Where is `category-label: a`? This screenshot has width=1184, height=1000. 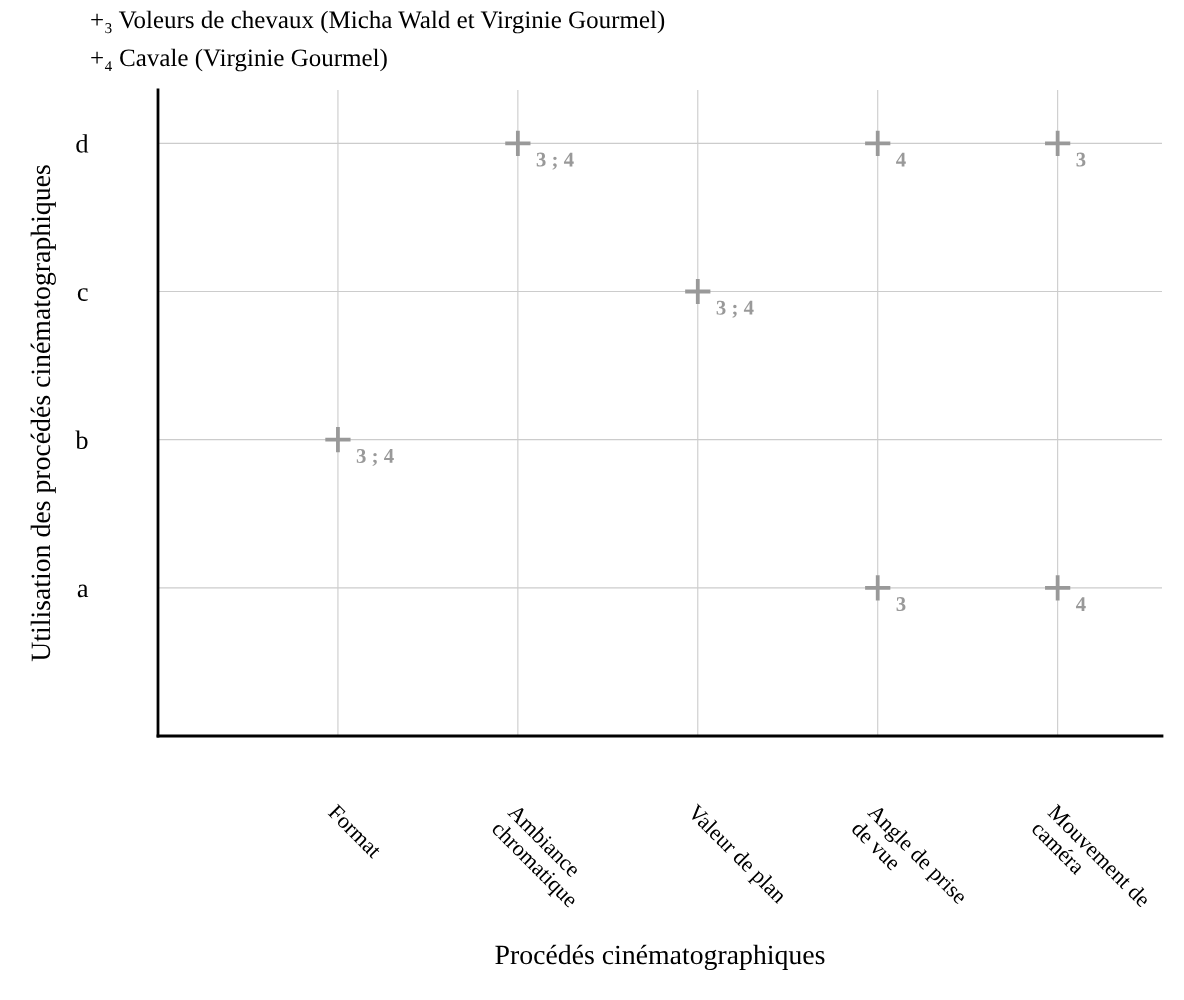
category-label: a is located at coordinates (83, 591).